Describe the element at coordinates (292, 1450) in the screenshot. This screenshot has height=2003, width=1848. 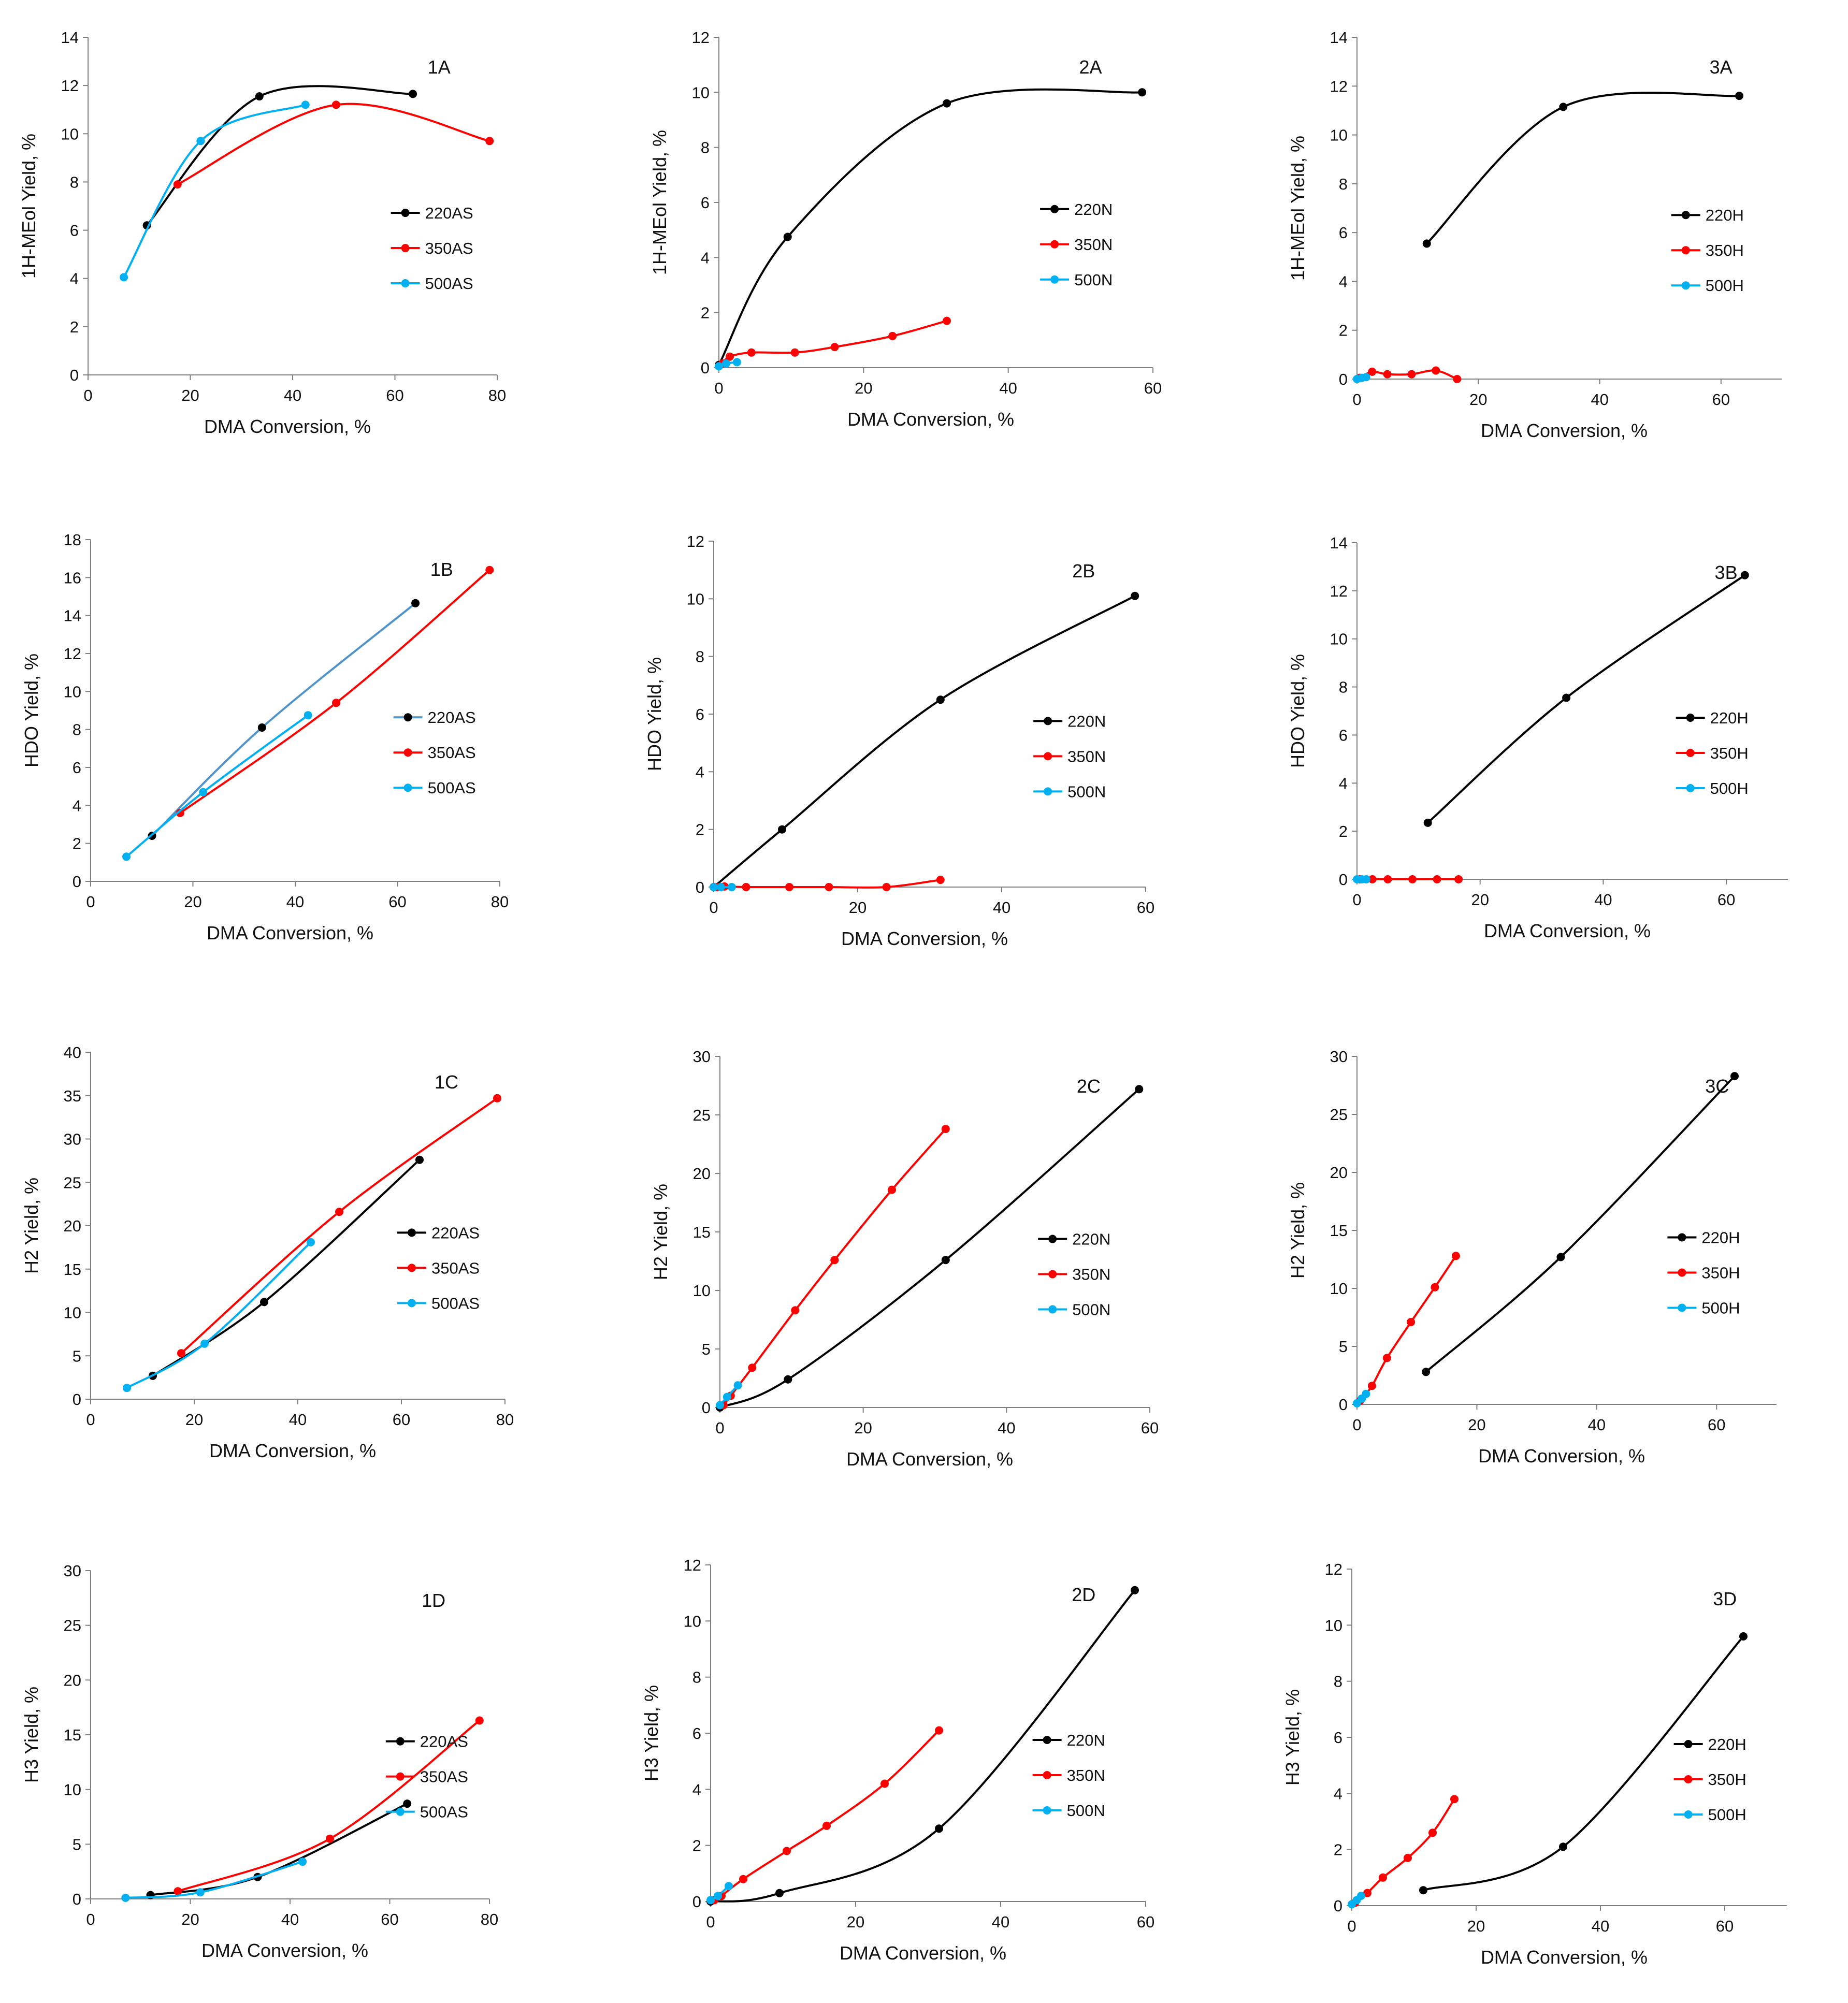
I see `x-axis-label-1c: DMA Conversion, %` at that location.